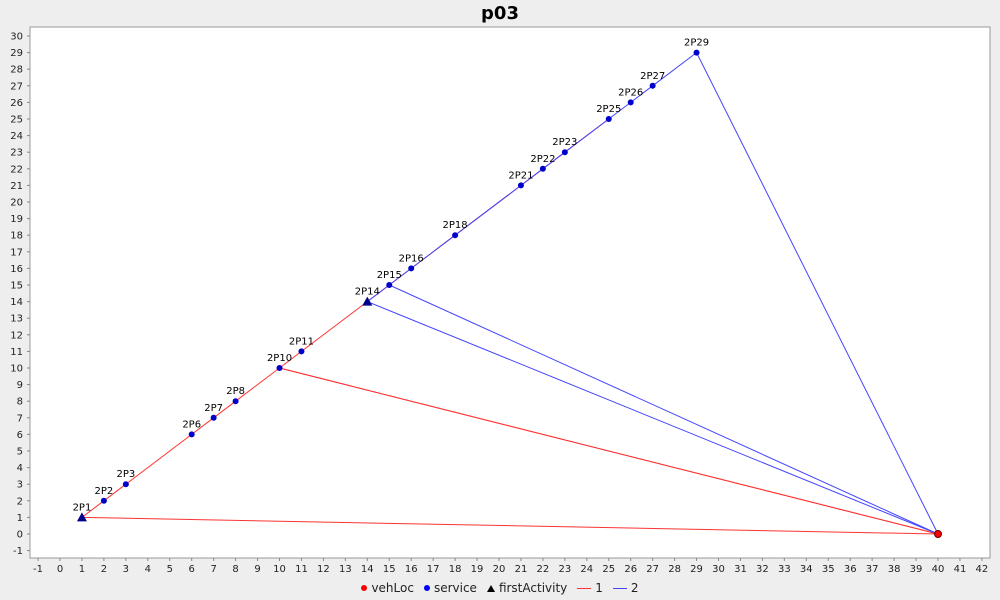 This screenshot has width=1000, height=600. I want to click on x-tick-label: 3, so click(126, 569).